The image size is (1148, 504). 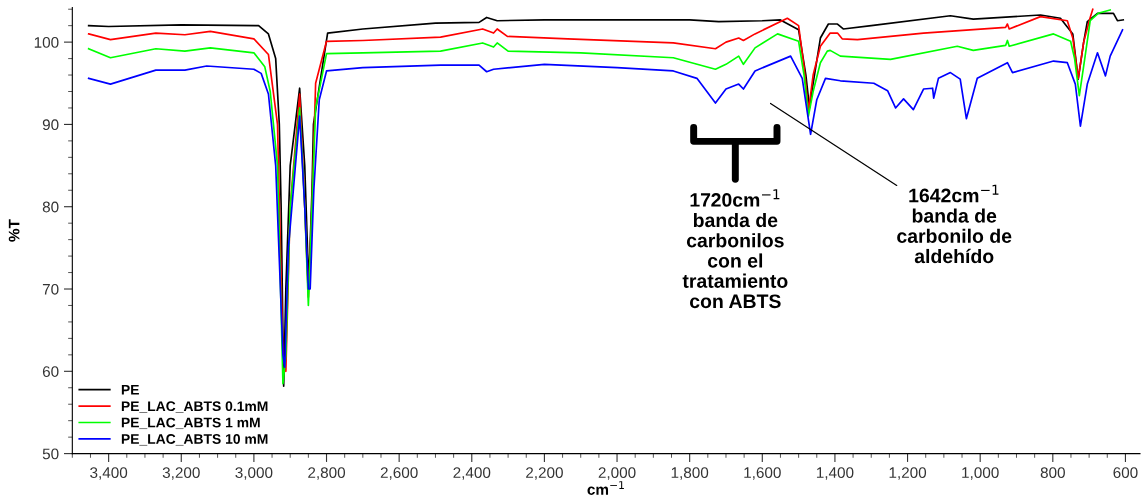 I want to click on y-tick-label: 100, so click(x=46, y=42).